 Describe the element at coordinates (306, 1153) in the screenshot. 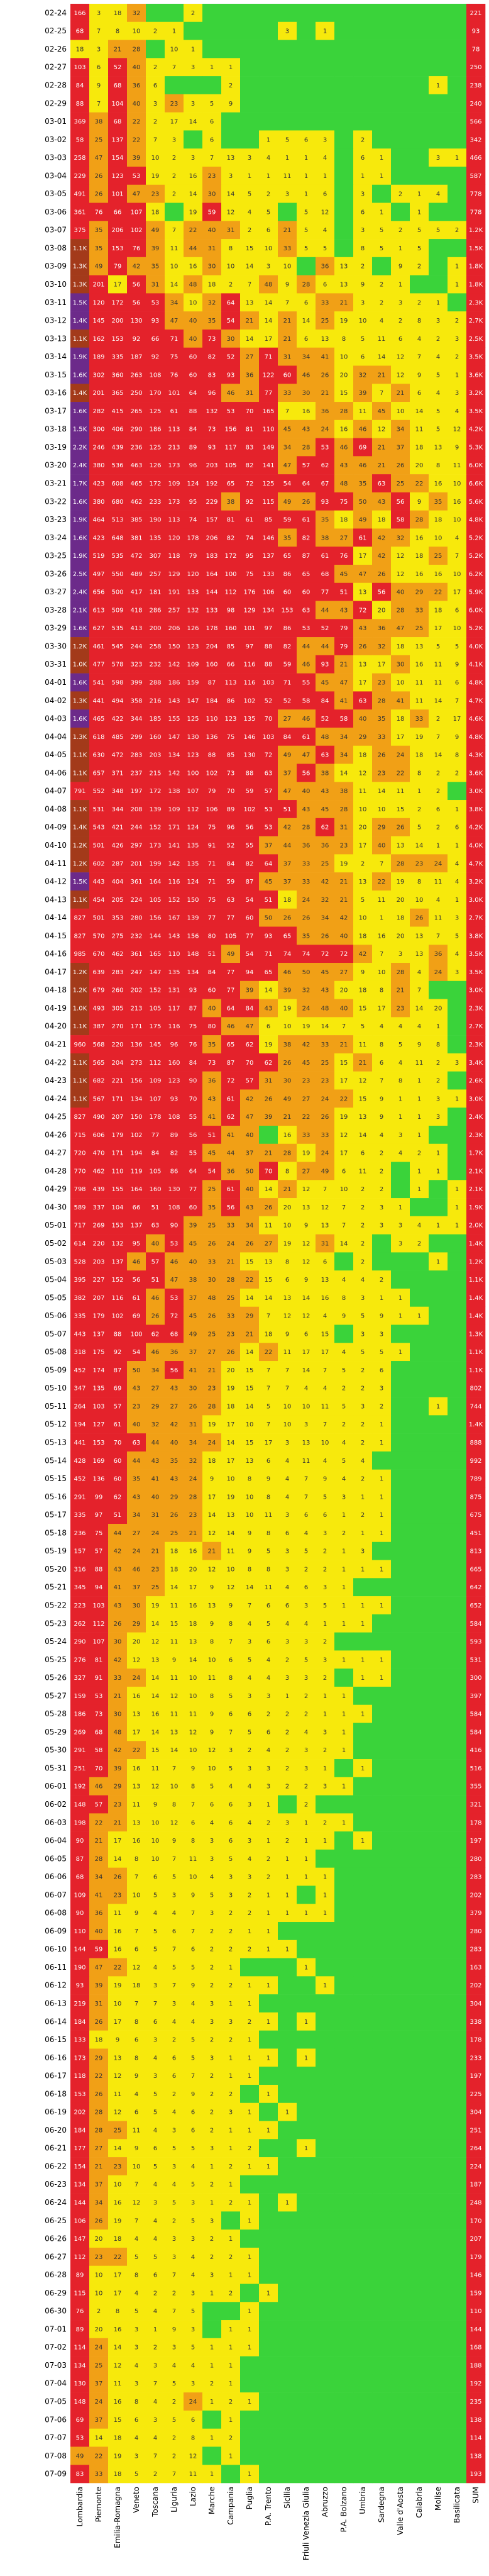

I see `cell-value-label: 19` at that location.